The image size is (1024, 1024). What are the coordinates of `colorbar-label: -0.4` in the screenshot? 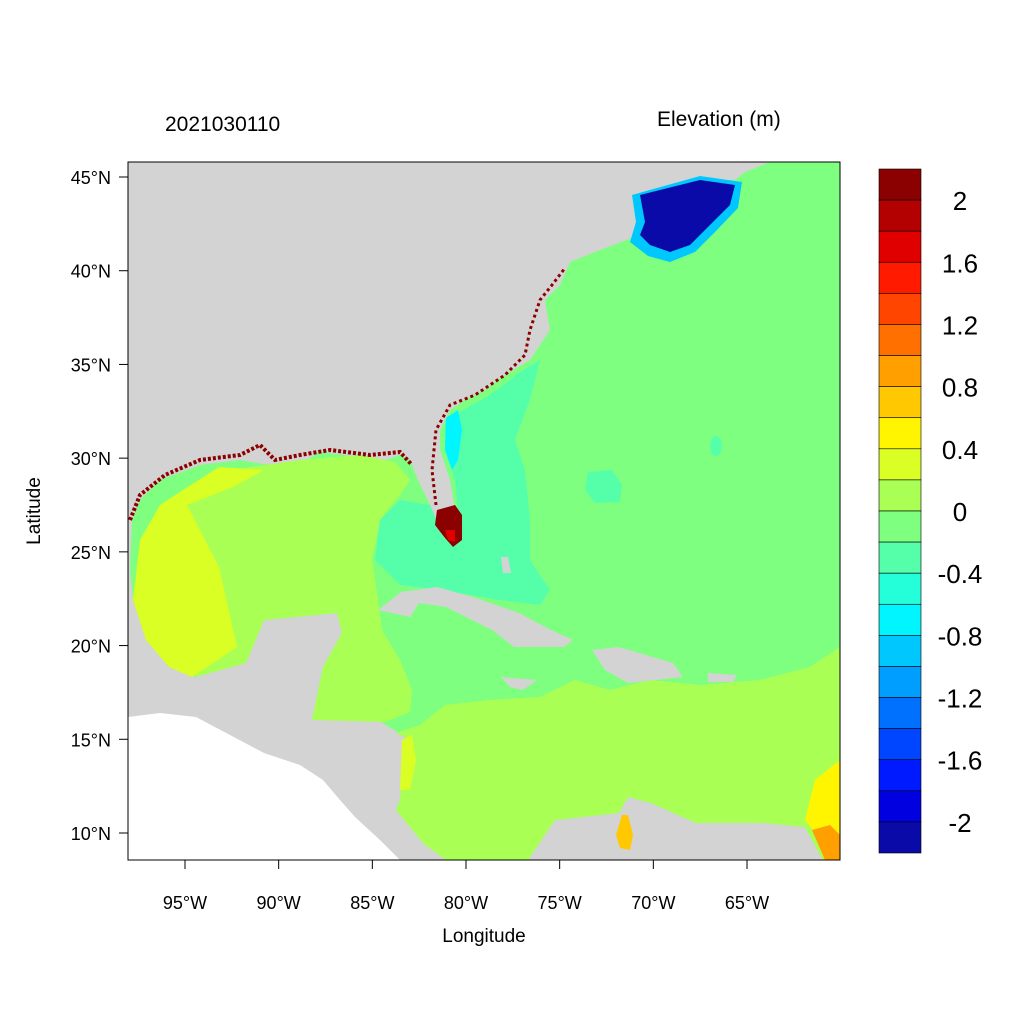 It's located at (960, 574).